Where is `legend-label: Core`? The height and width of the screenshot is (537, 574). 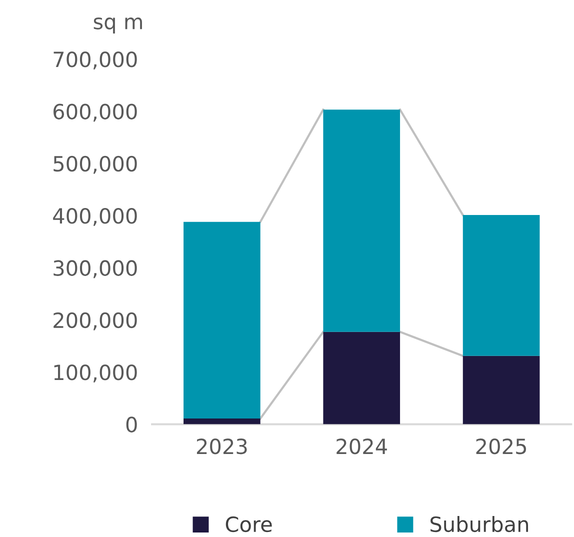 legend-label: Core is located at coordinates (249, 524).